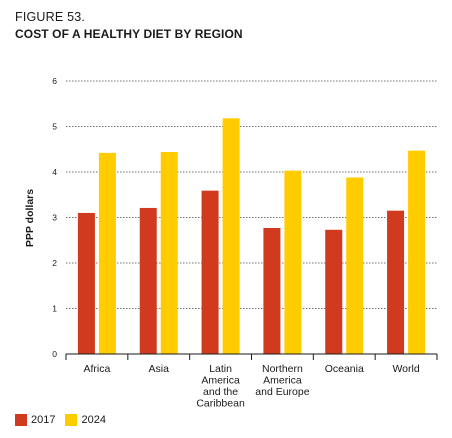  I want to click on legend-item-2017: 2017, so click(35, 420).